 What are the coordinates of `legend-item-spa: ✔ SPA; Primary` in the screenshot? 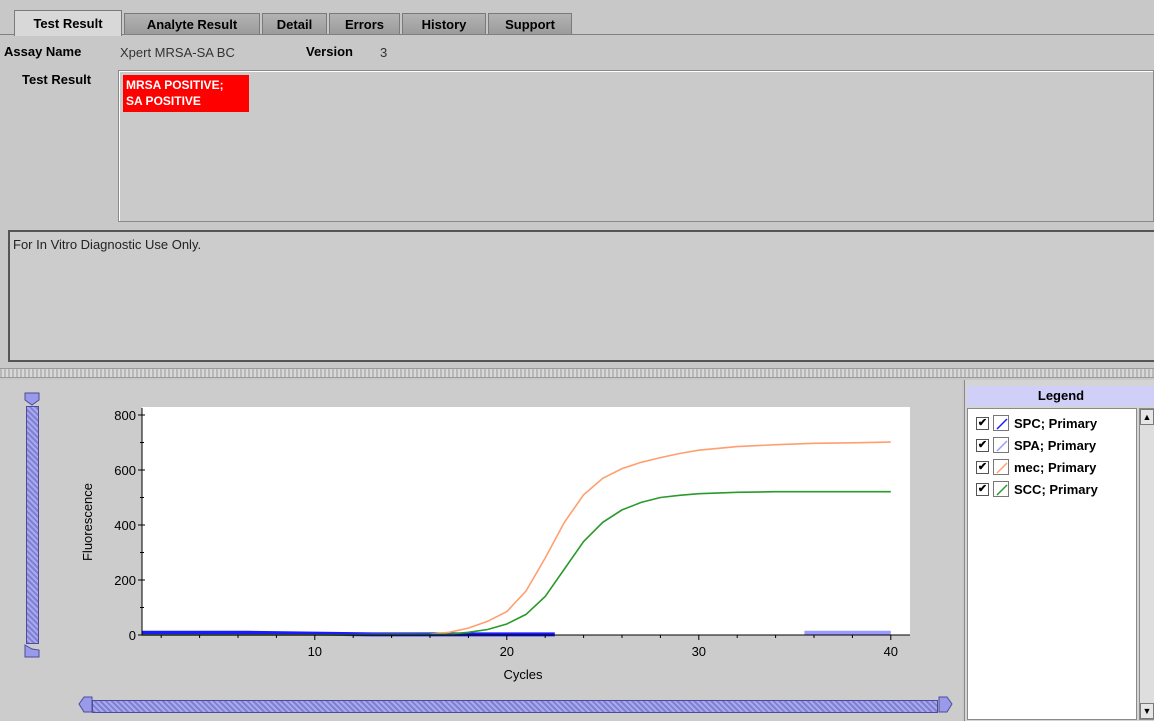 It's located at (1036, 445).